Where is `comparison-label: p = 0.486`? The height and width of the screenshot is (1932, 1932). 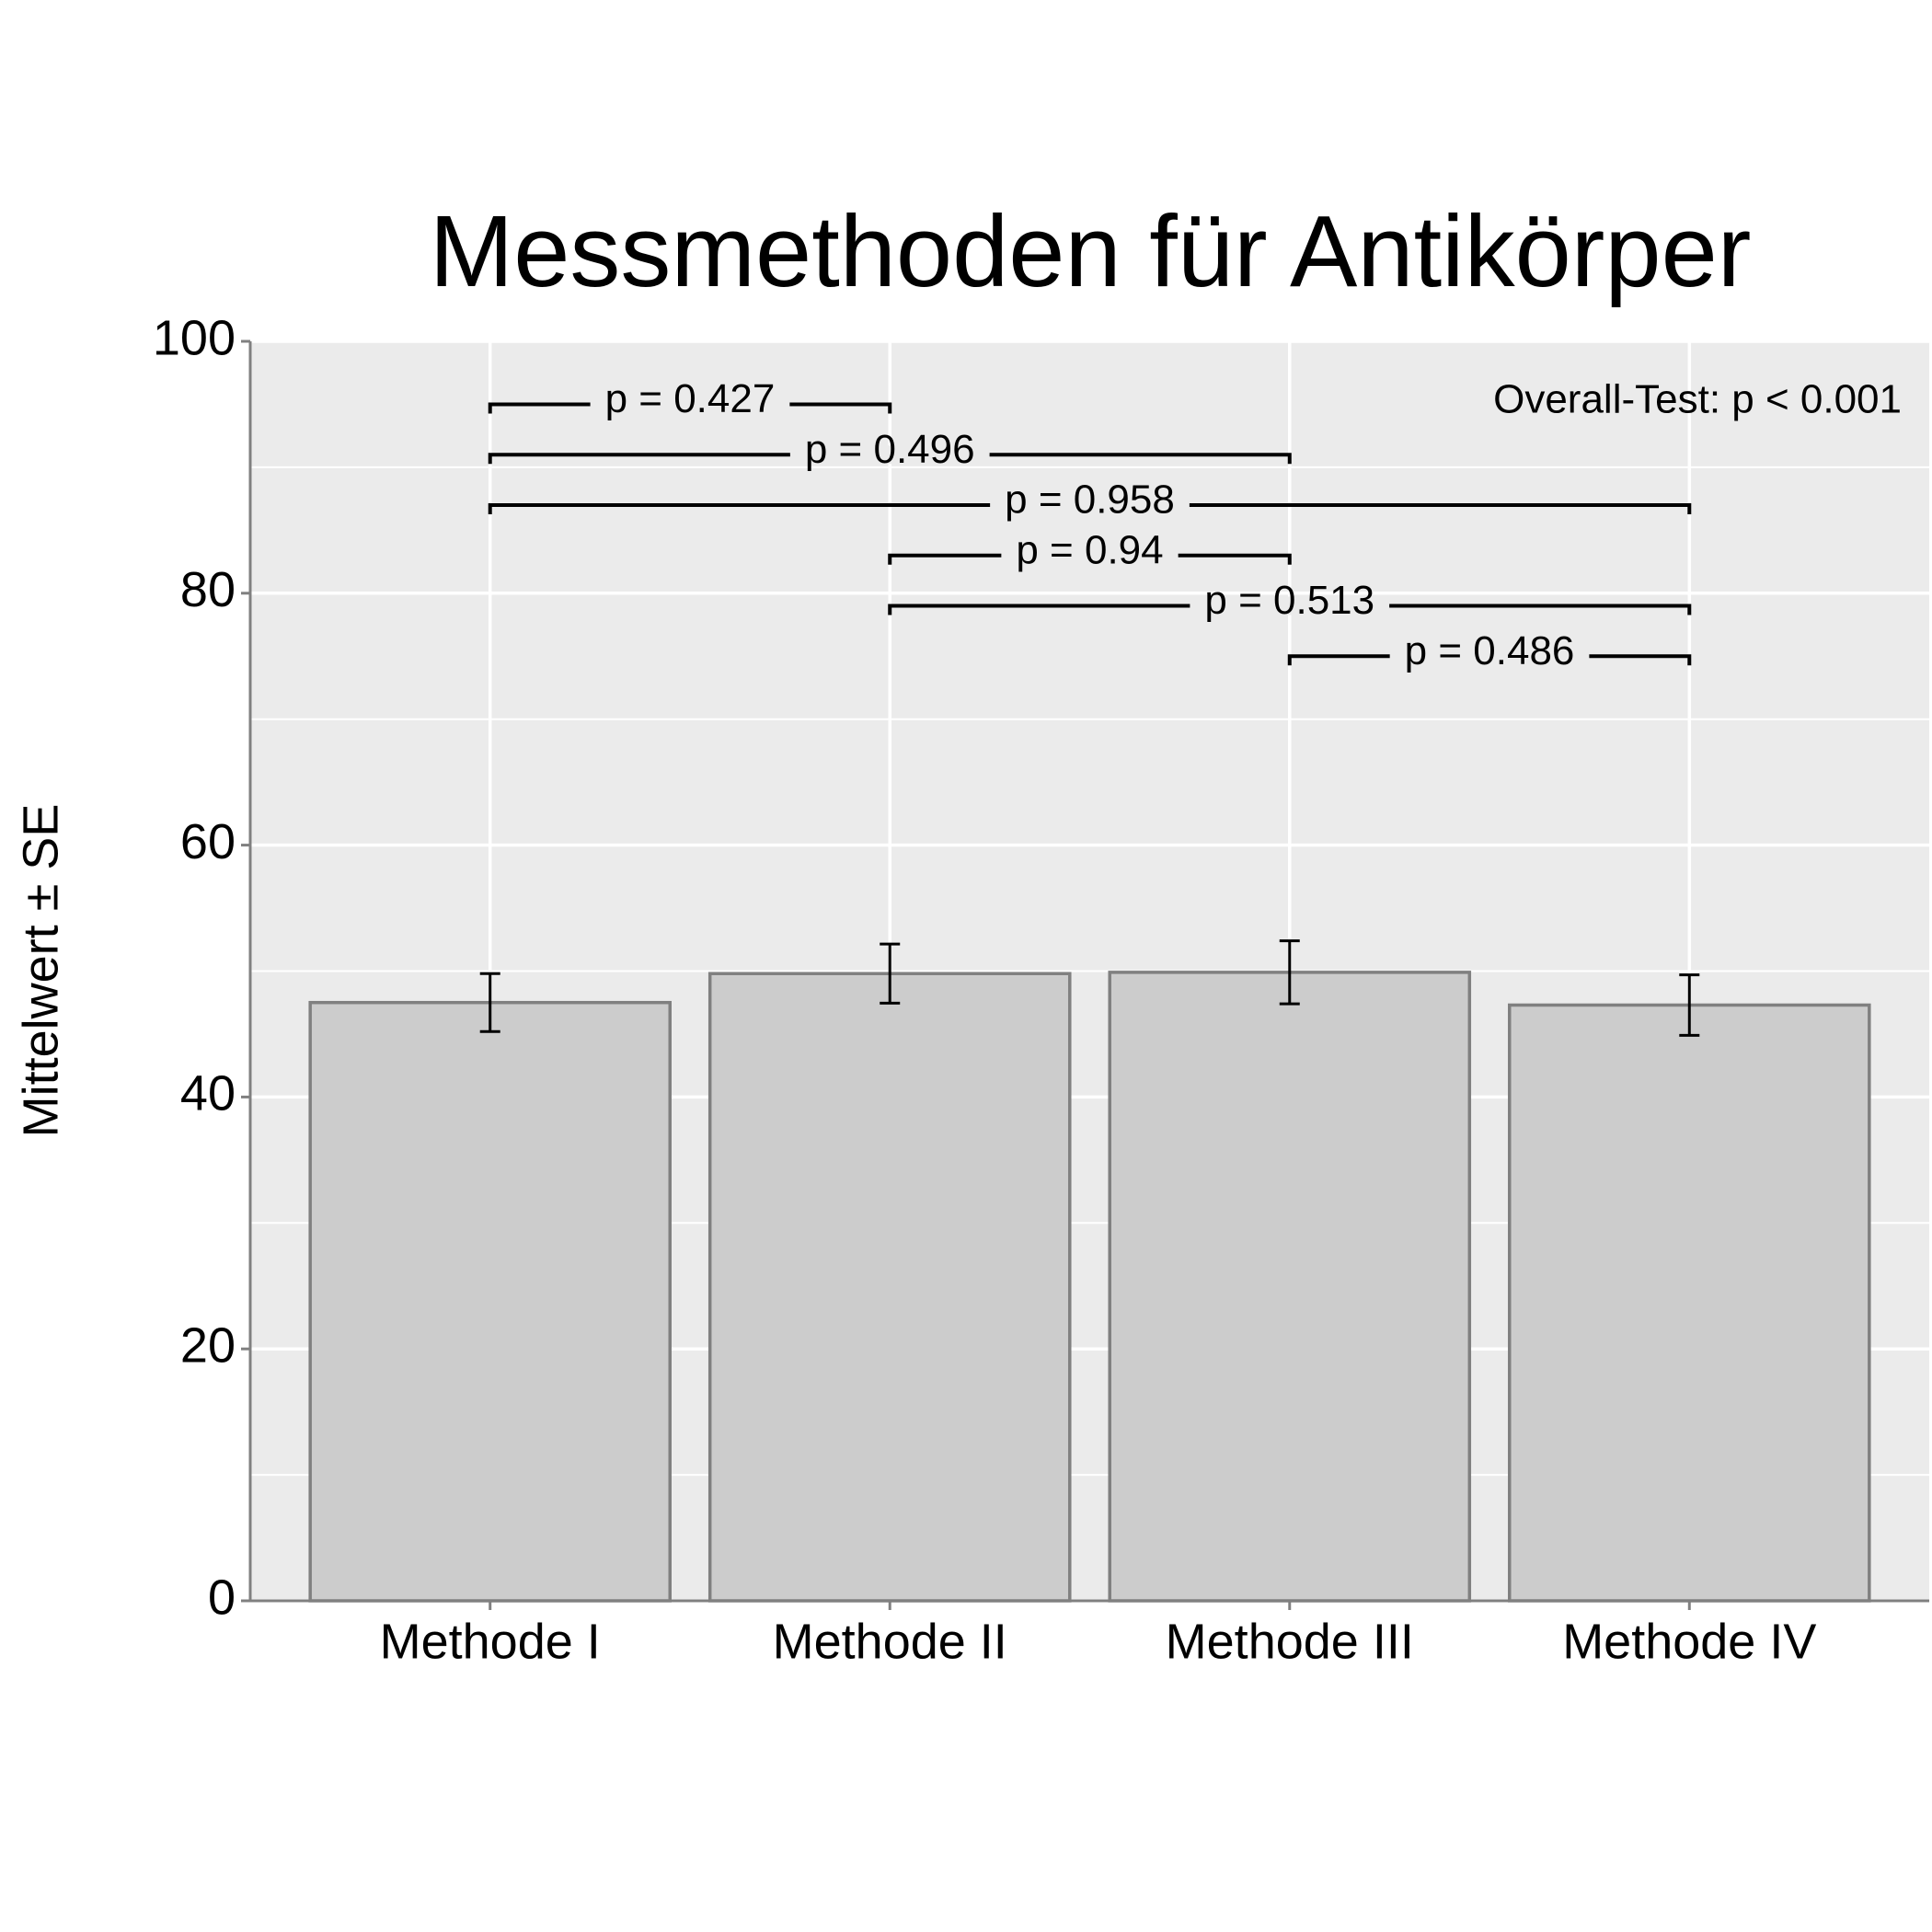 comparison-label: p = 0.486 is located at coordinates (1490, 650).